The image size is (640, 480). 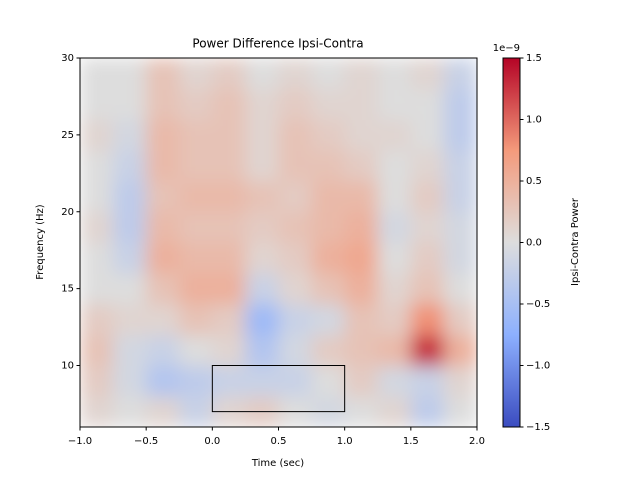 I want to click on y-tick-label: 30, so click(x=67, y=58).